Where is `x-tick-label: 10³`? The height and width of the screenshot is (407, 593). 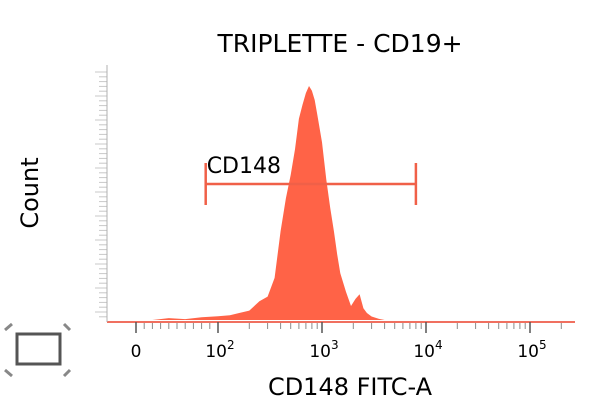 x-tick-label: 10³ is located at coordinates (323, 350).